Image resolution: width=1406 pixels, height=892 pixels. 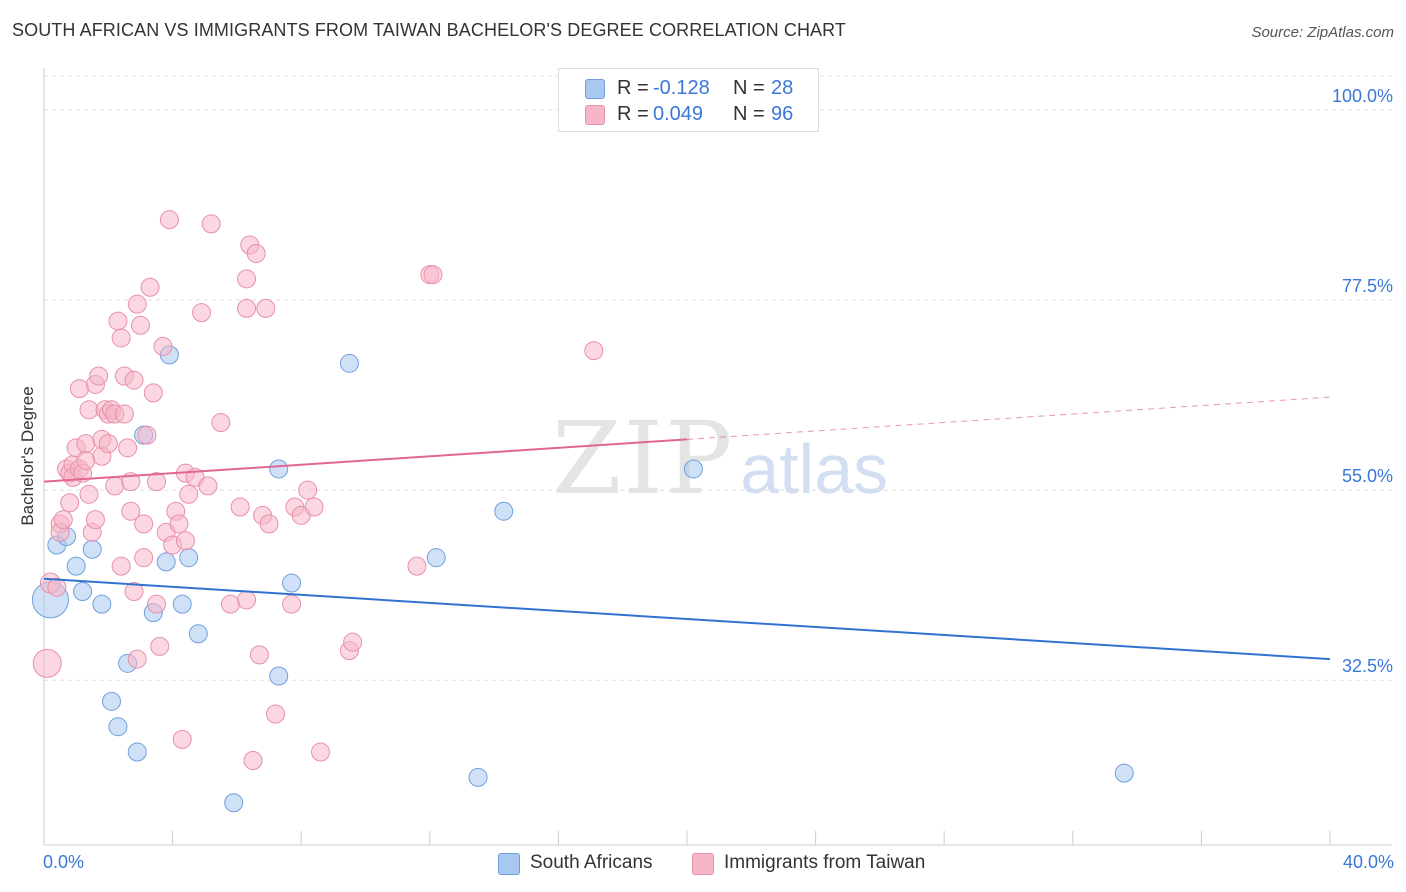 I want to click on legend-n-value: 96, so click(x=782, y=114).